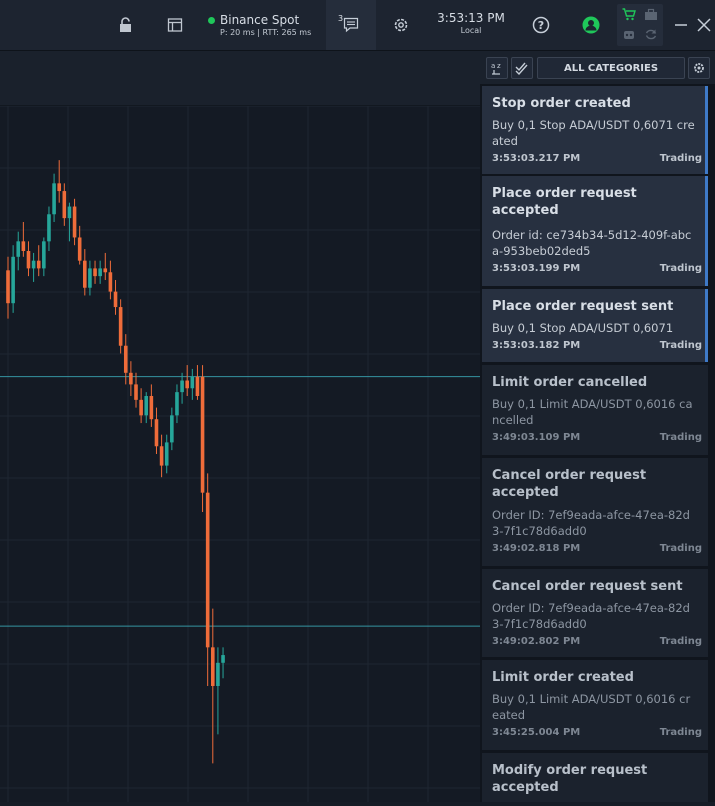 This screenshot has height=806, width=715. What do you see at coordinates (536, 548) in the screenshot?
I see `event-time: 3:49:02.818 PM` at bounding box center [536, 548].